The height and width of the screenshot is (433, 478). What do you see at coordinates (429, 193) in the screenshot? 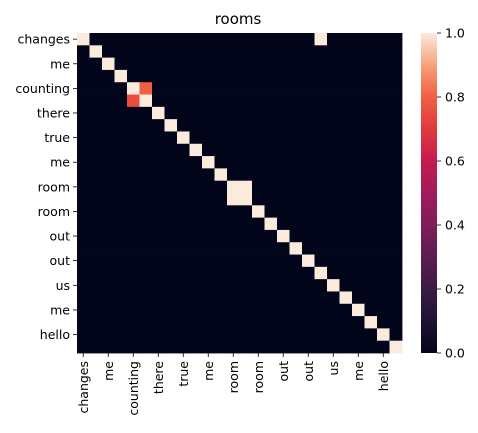
I see `colorbar` at bounding box center [429, 193].